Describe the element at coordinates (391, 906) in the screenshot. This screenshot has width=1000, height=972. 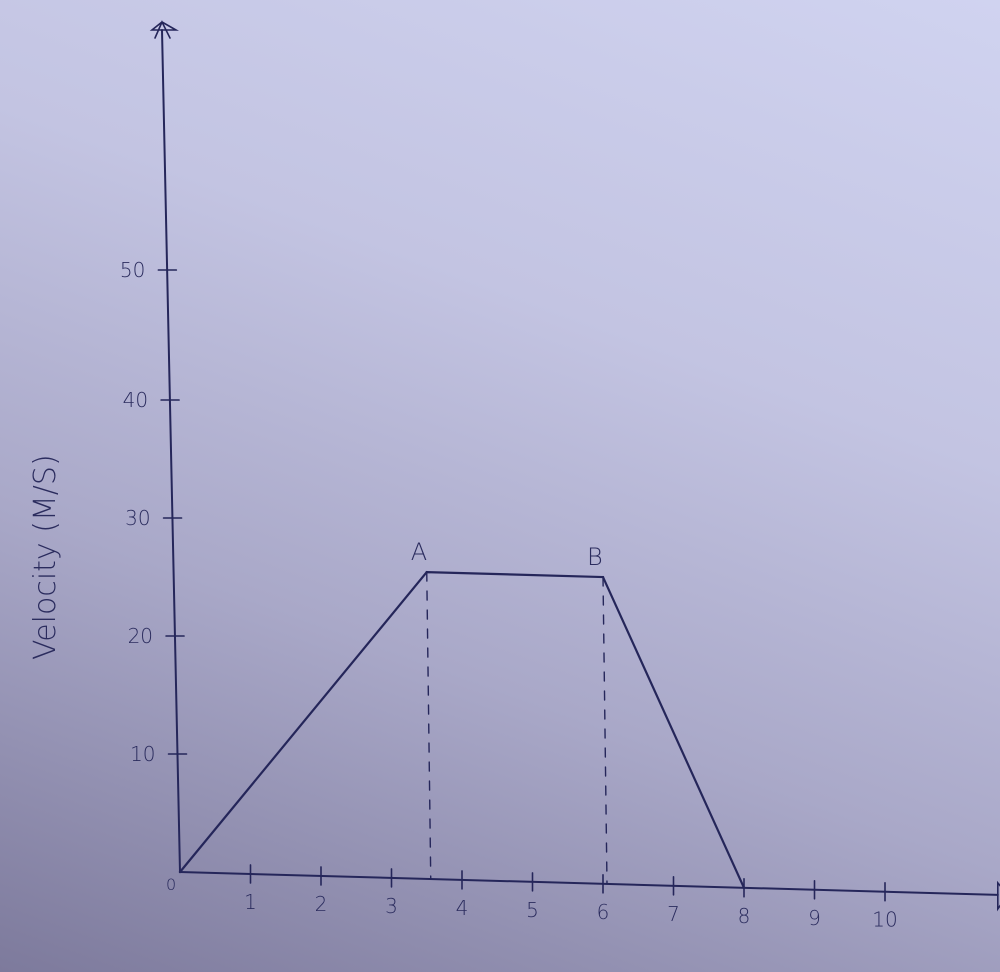
I see `x-tick-label: 3` at that location.